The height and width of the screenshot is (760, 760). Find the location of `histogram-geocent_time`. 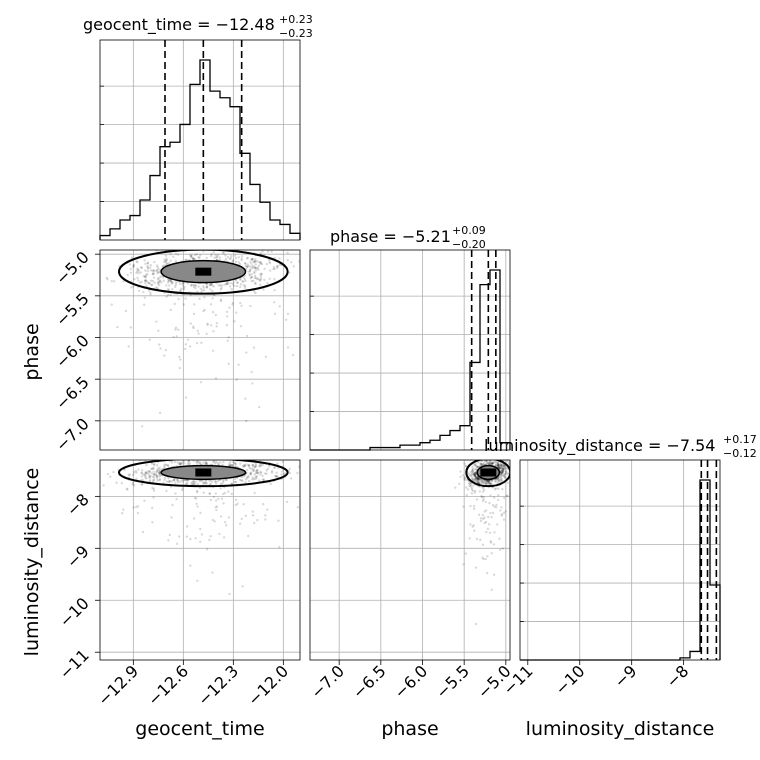

histogram-geocent_time is located at coordinates (200, 149).